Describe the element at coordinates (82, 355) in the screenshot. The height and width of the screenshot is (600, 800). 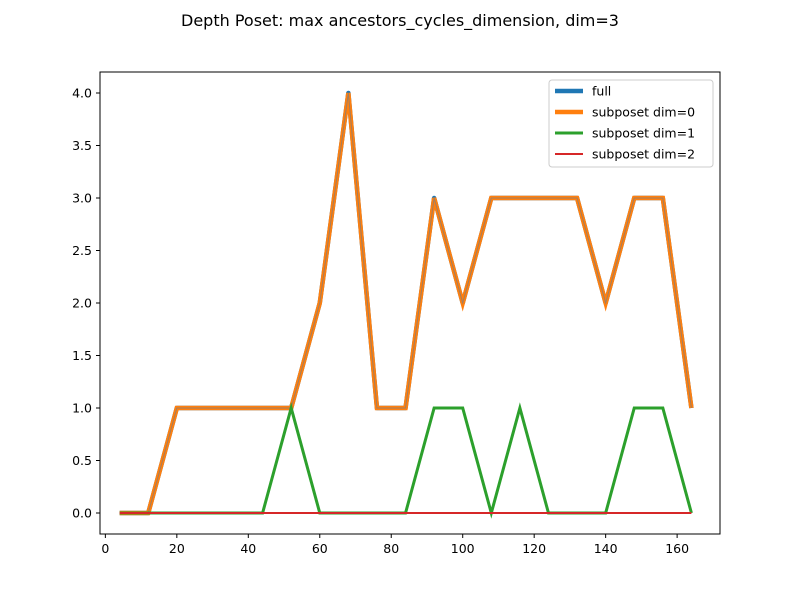
I see `y-tick-label: 1.5` at that location.